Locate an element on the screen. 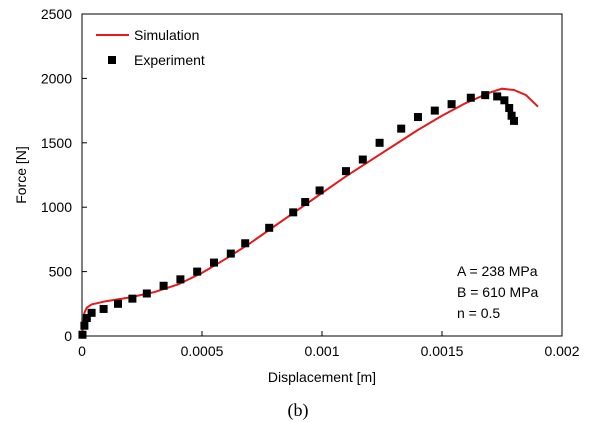 This screenshot has width=596, height=422. y-tick-label: 1500 is located at coordinates (56, 143).